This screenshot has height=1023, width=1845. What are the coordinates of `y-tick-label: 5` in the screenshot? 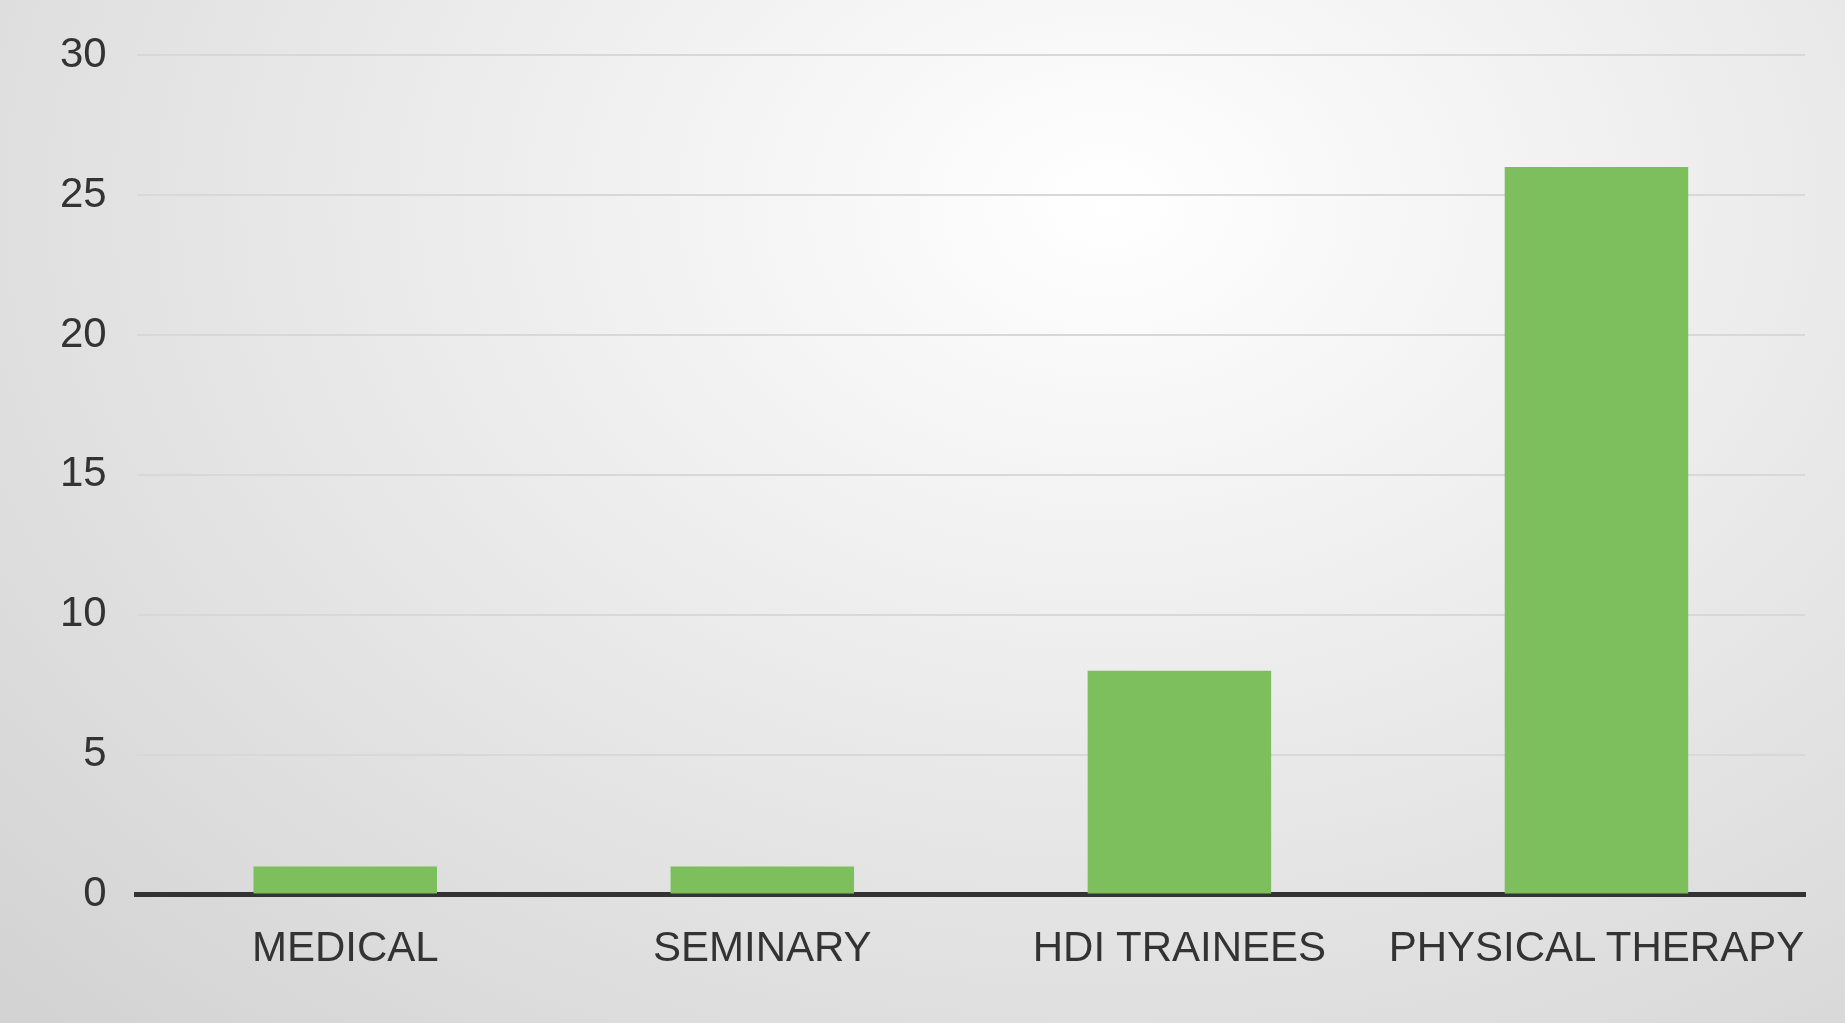 It's located at (95, 752).